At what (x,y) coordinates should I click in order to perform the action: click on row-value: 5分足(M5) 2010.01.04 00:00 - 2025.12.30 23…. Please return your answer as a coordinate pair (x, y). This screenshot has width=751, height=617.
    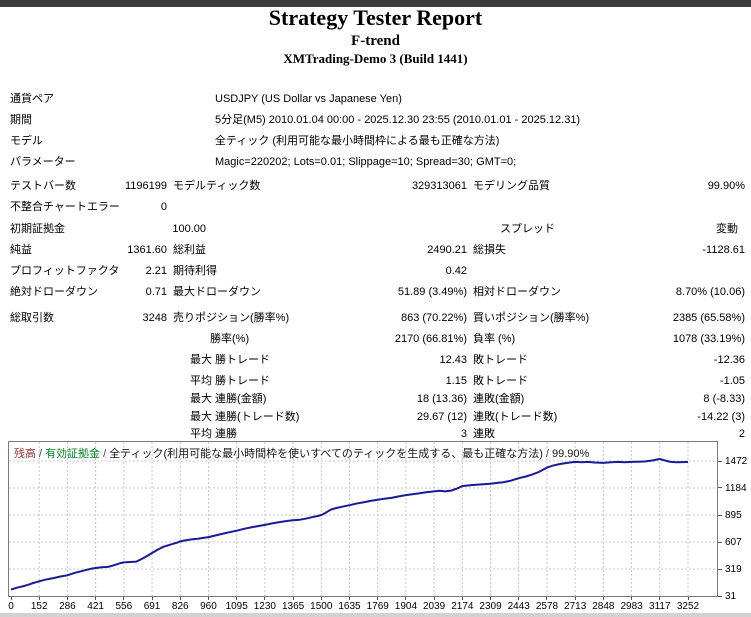
    Looking at the image, I should click on (398, 120).